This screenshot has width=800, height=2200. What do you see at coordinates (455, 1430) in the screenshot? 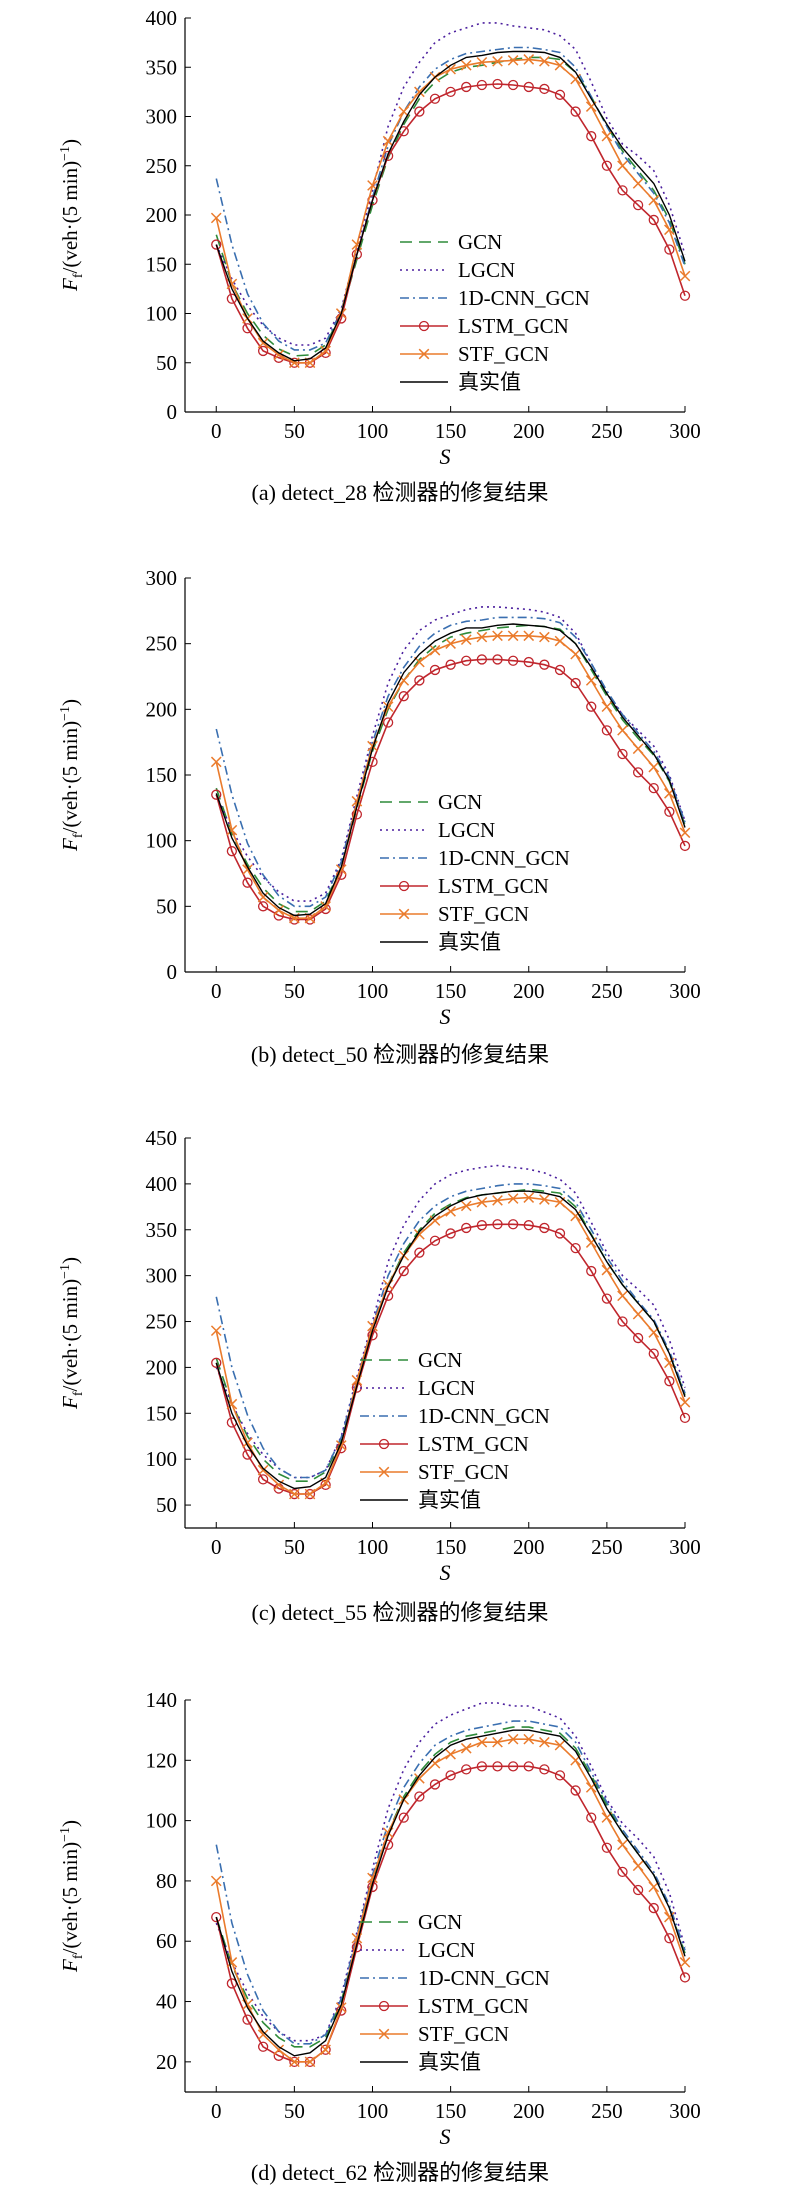
I see `legend: GCN LGCN 1D-CNN_GCN LSTM_GCN STF_GCN 真实值` at bounding box center [455, 1430].